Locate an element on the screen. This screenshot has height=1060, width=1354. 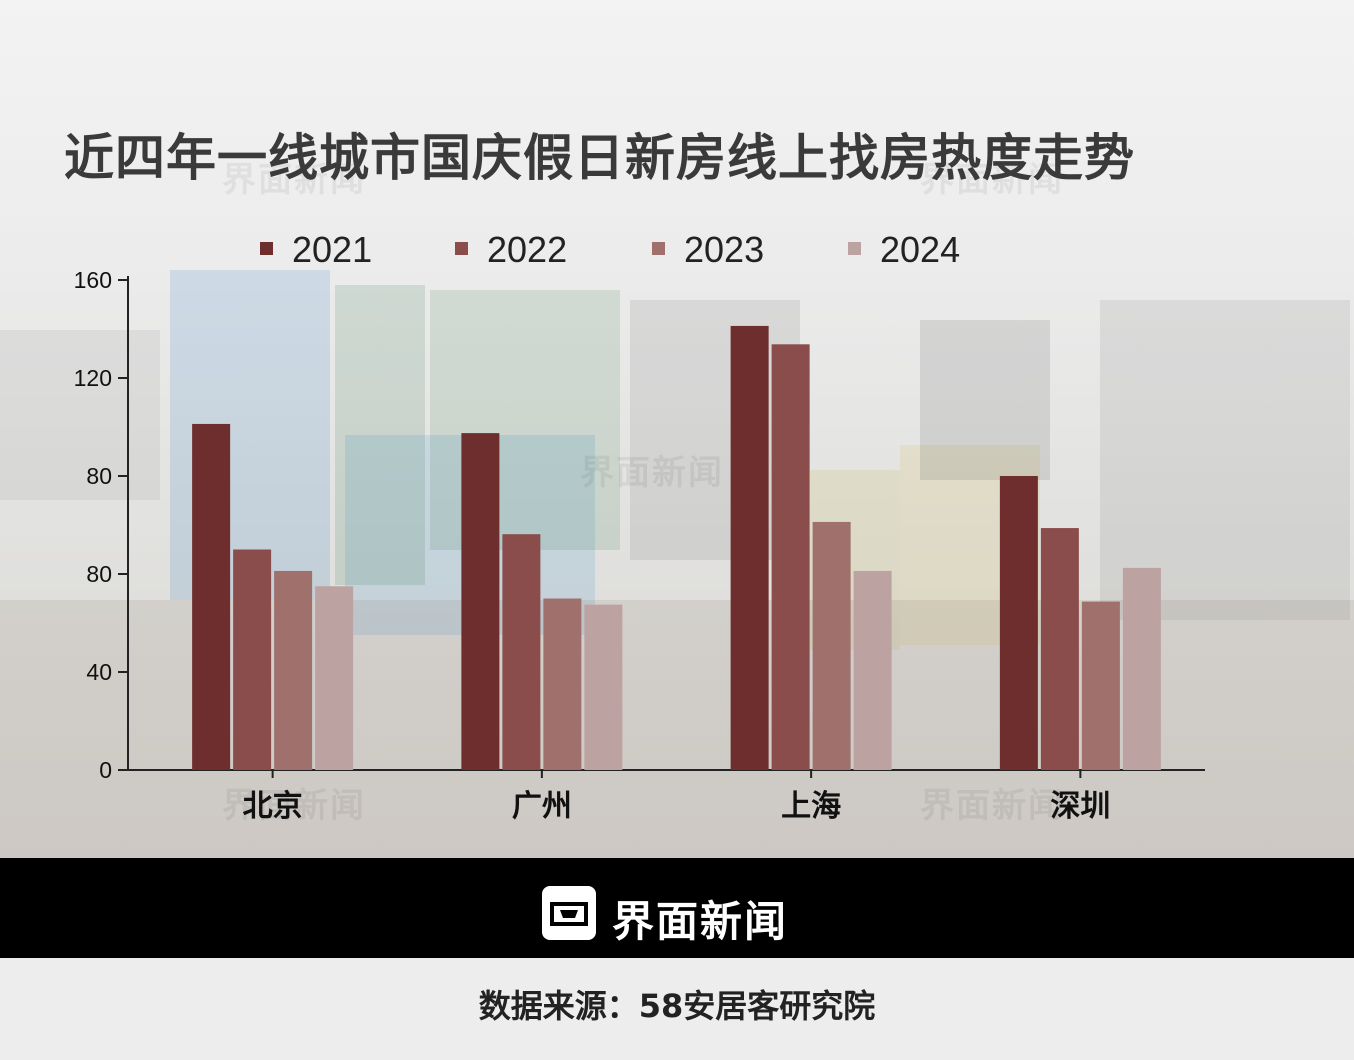
legend-swatch-2022 is located at coordinates (461, 248).